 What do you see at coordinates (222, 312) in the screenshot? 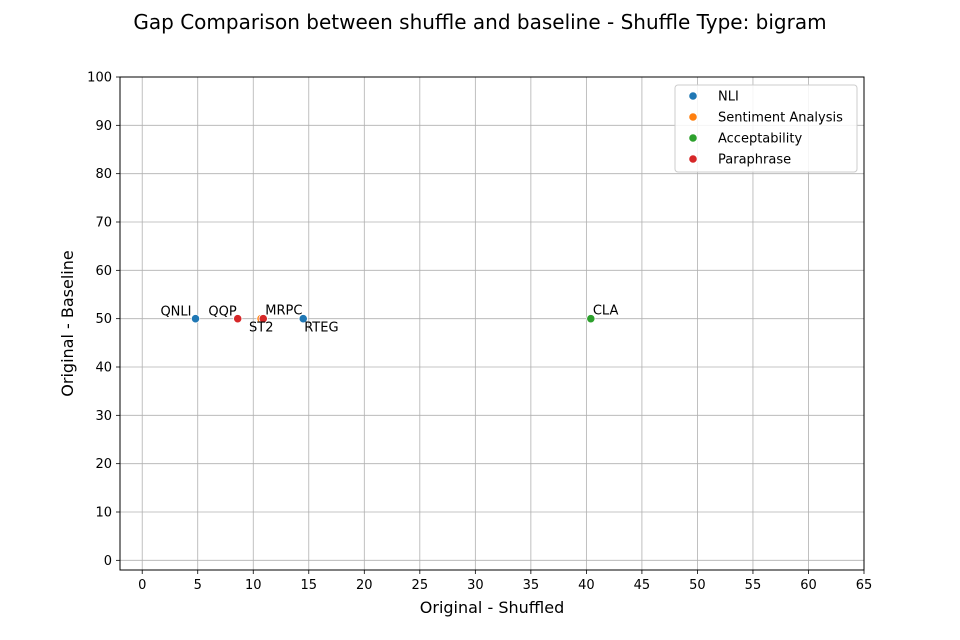
I see `point-label-qqp: QQP` at bounding box center [222, 312].